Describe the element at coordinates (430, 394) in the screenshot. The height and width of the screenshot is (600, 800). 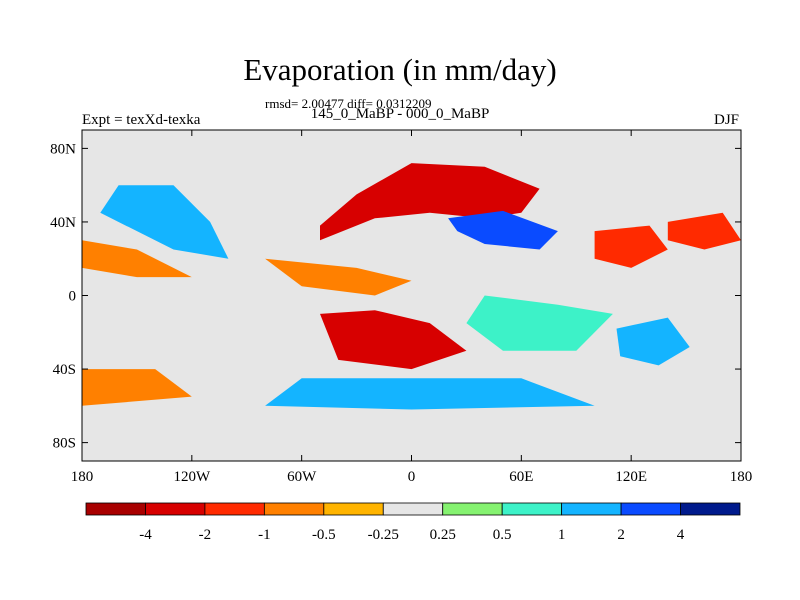
I see `region-southern-ocean-cyan` at that location.